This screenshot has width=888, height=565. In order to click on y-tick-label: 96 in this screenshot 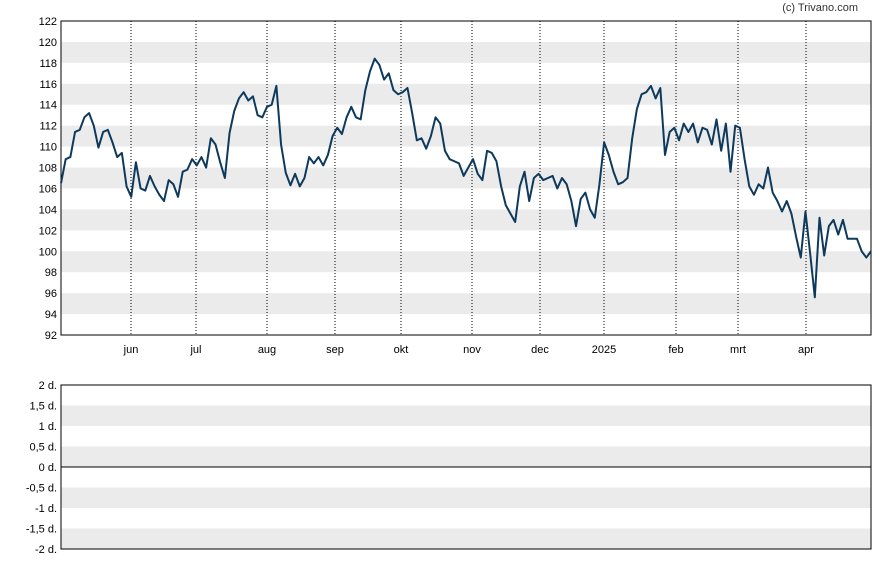, I will do `click(51, 294)`.